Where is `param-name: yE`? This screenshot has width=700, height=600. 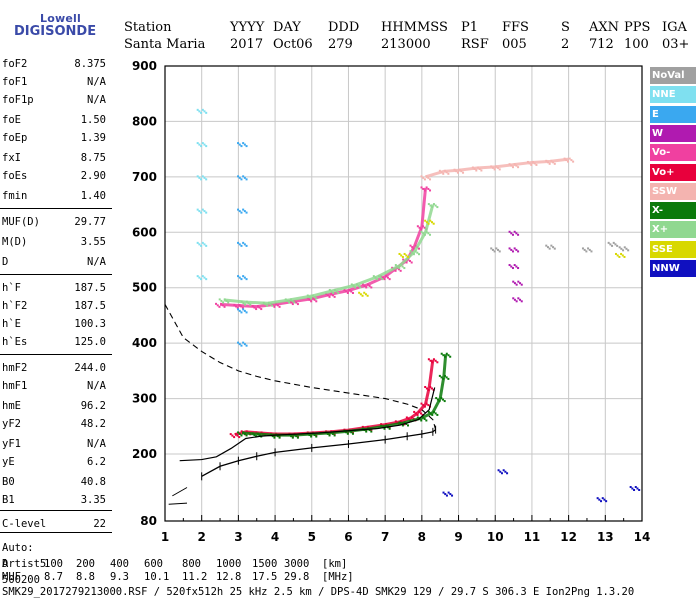
param-name: yE is located at coordinates (8, 462).